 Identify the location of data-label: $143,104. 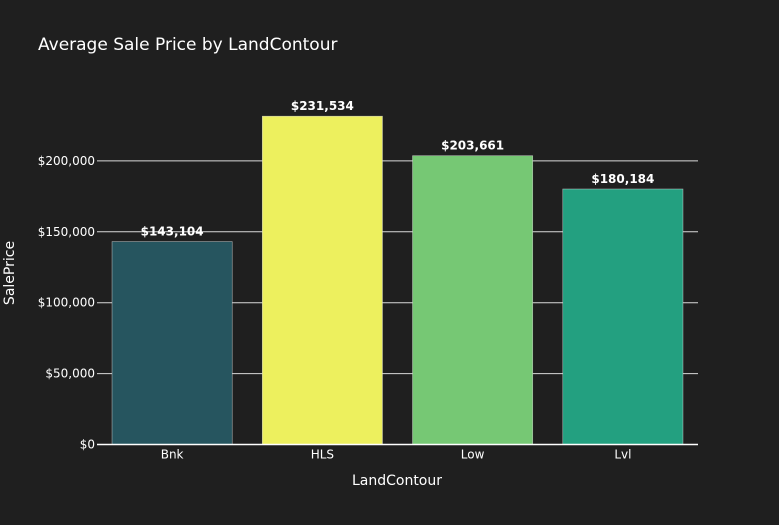
(172, 232).